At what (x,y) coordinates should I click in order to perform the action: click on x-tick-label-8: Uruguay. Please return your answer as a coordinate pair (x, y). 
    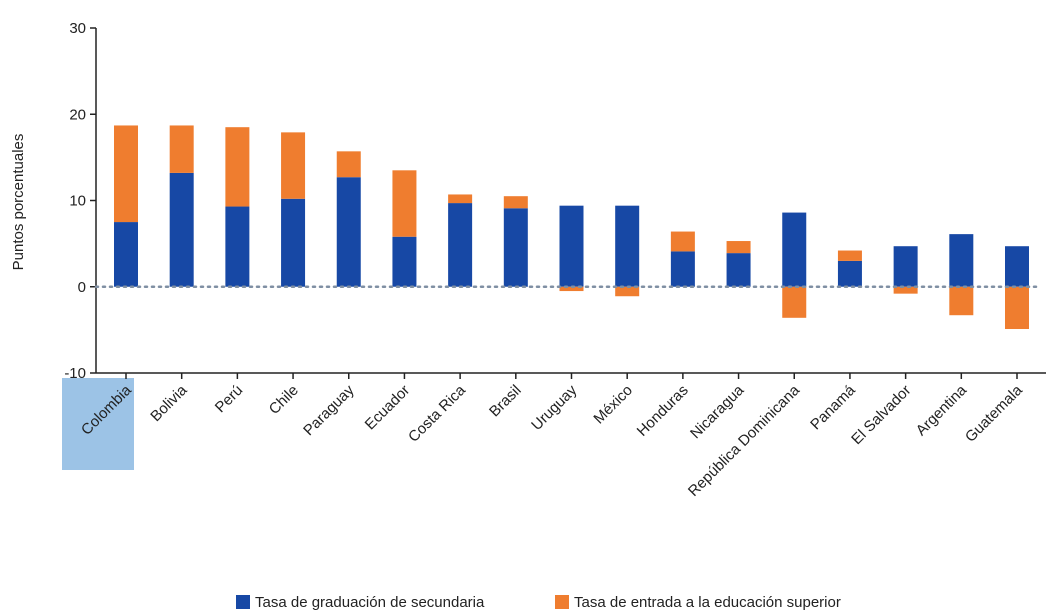
    Looking at the image, I should click on (554, 407).